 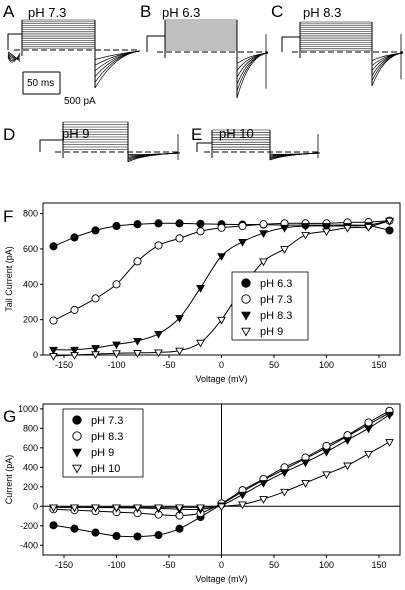 I want to click on scale-current-label: 500 pA, so click(x=80, y=101).